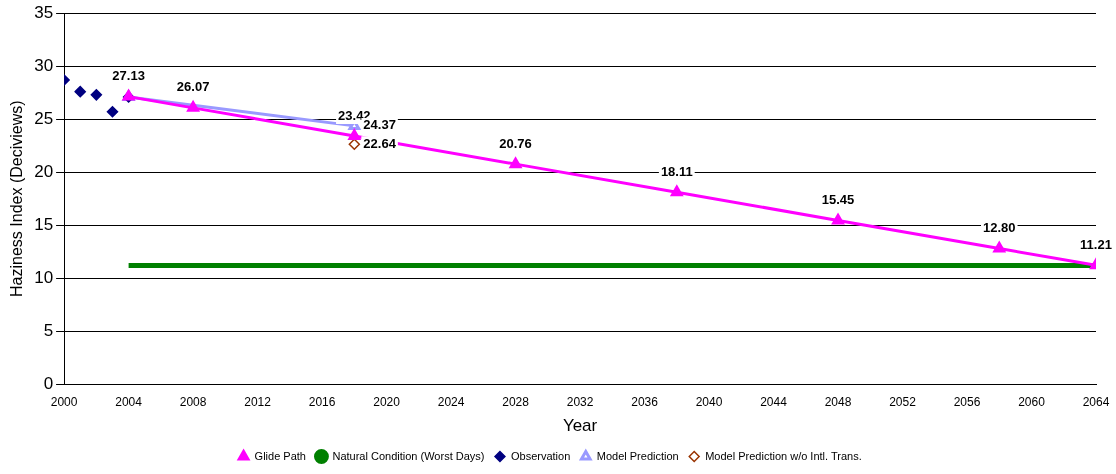 The height and width of the screenshot is (474, 1116). Describe the element at coordinates (645, 401) in the screenshot. I see `x-tick-label: 2036` at that location.